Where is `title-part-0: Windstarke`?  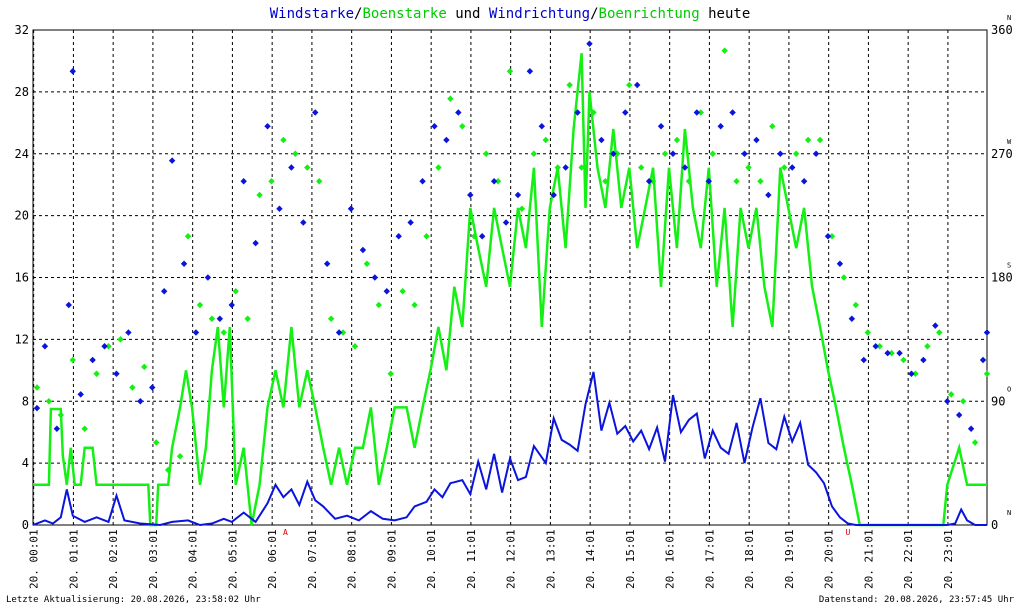 title-part-0: Windstarke is located at coordinates (312, 14).